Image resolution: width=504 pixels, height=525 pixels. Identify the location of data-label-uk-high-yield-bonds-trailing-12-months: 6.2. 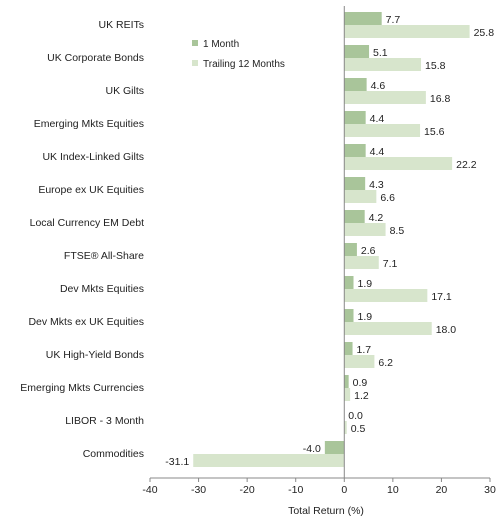
(385, 363).